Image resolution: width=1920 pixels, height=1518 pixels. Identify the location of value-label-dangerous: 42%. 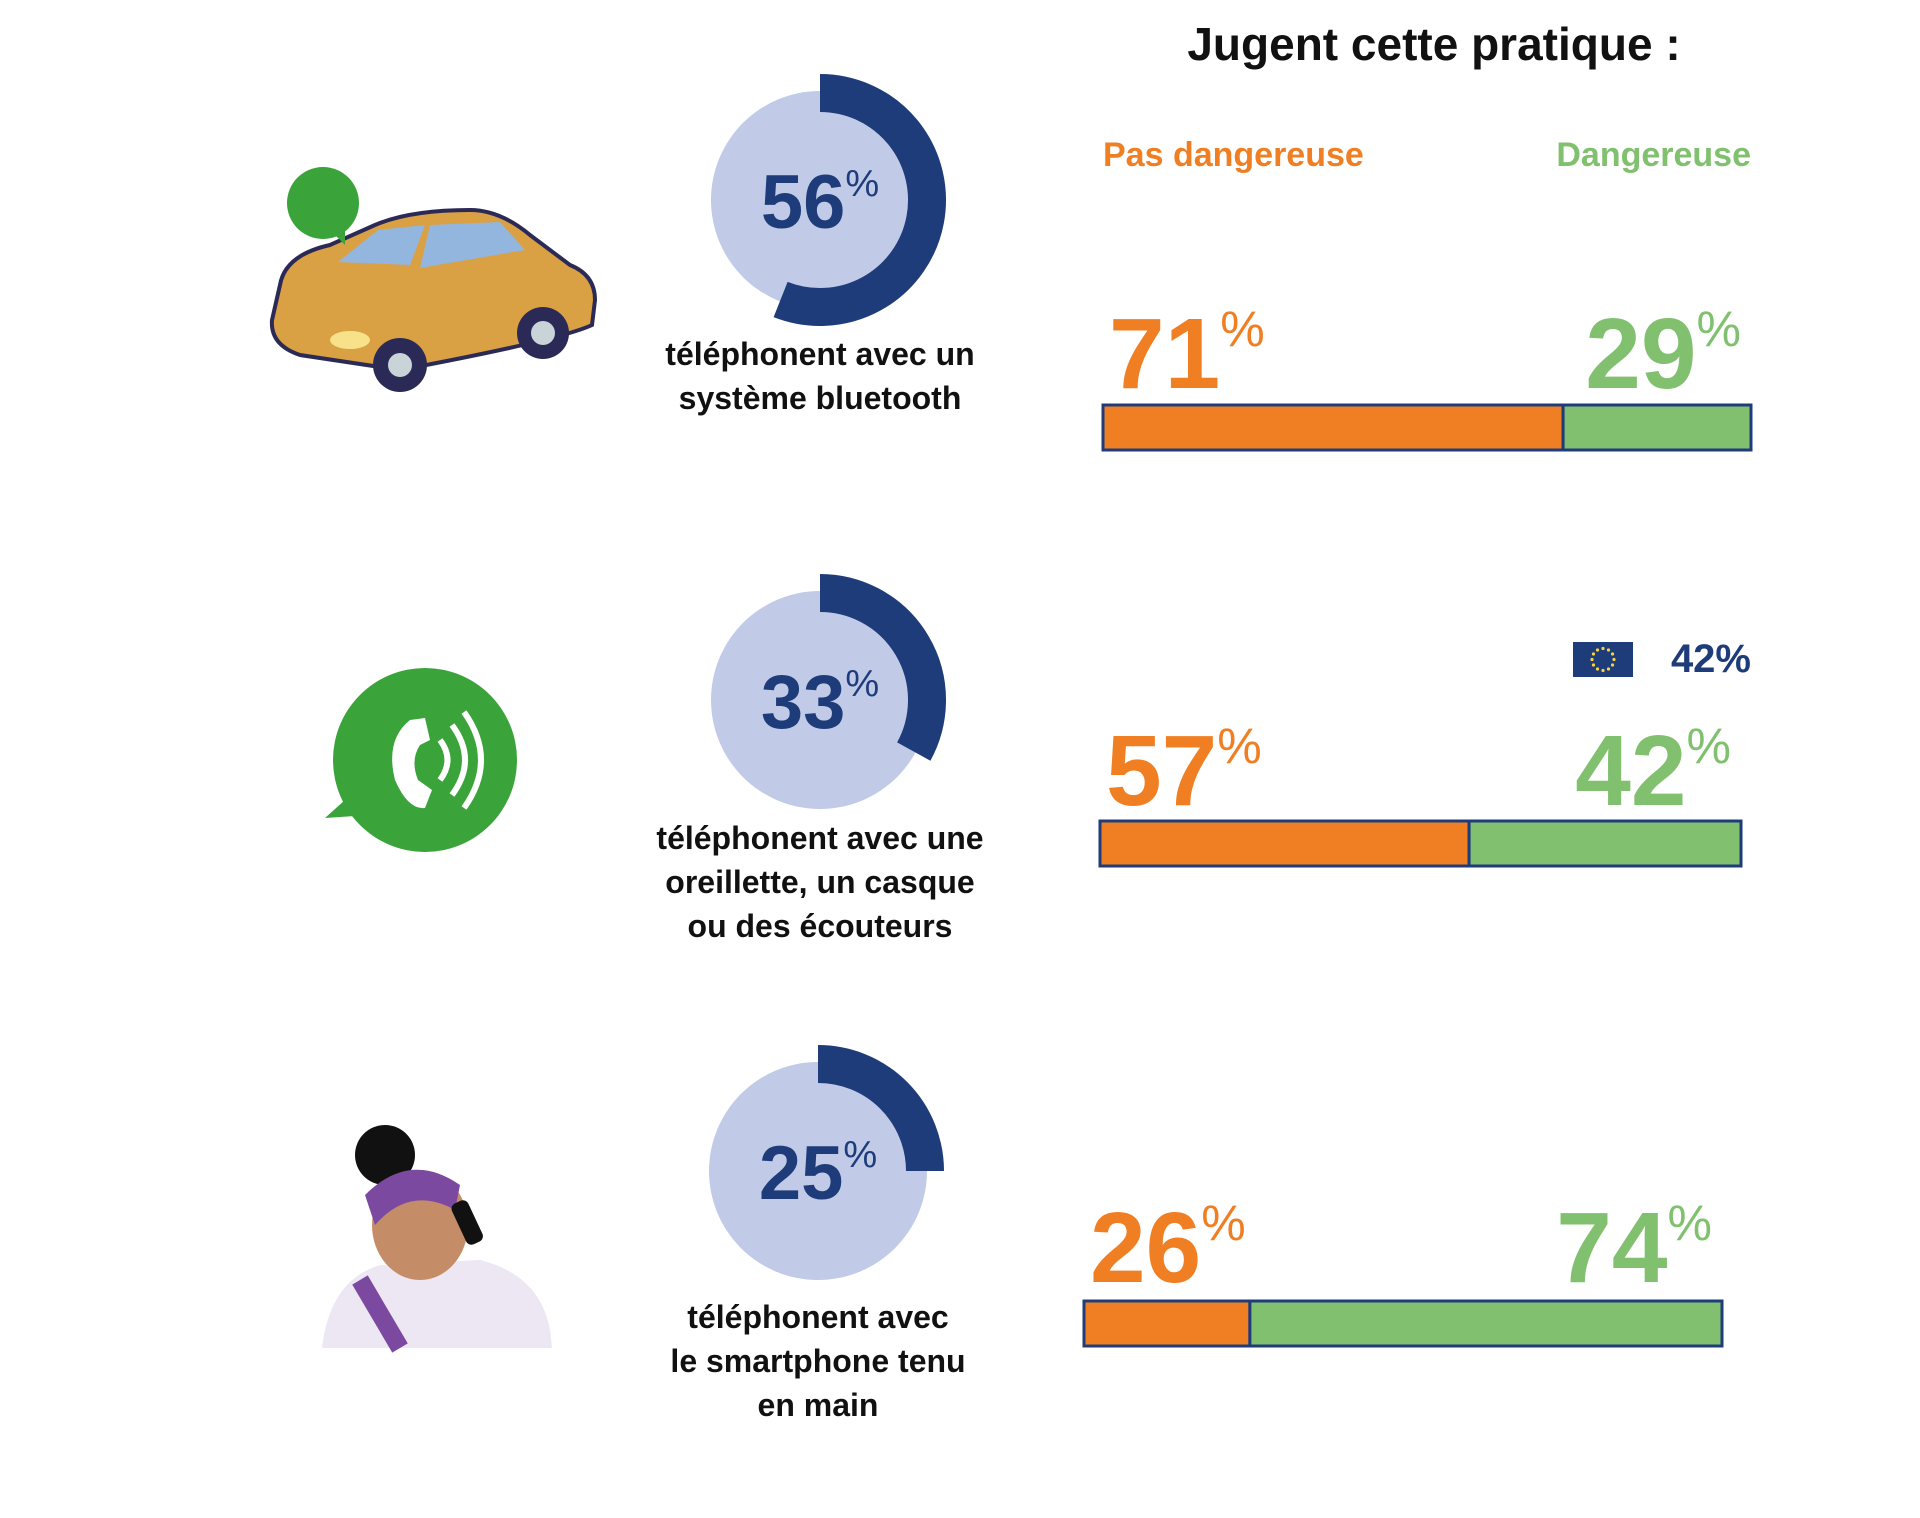
(1653, 771).